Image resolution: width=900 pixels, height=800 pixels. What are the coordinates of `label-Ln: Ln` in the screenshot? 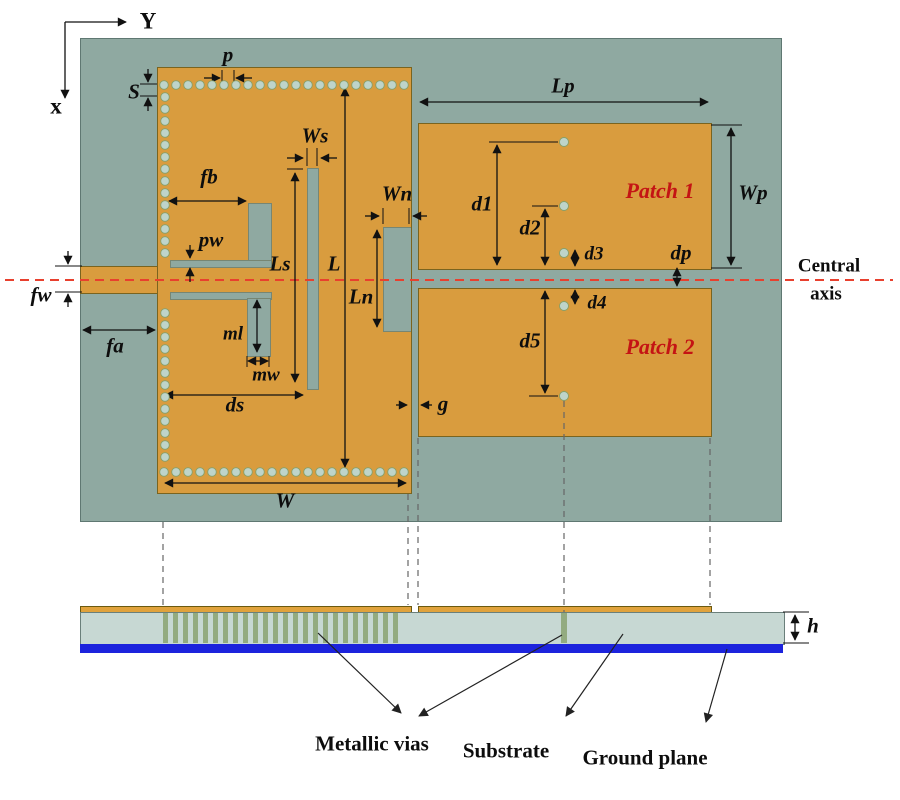 It's located at (361, 296).